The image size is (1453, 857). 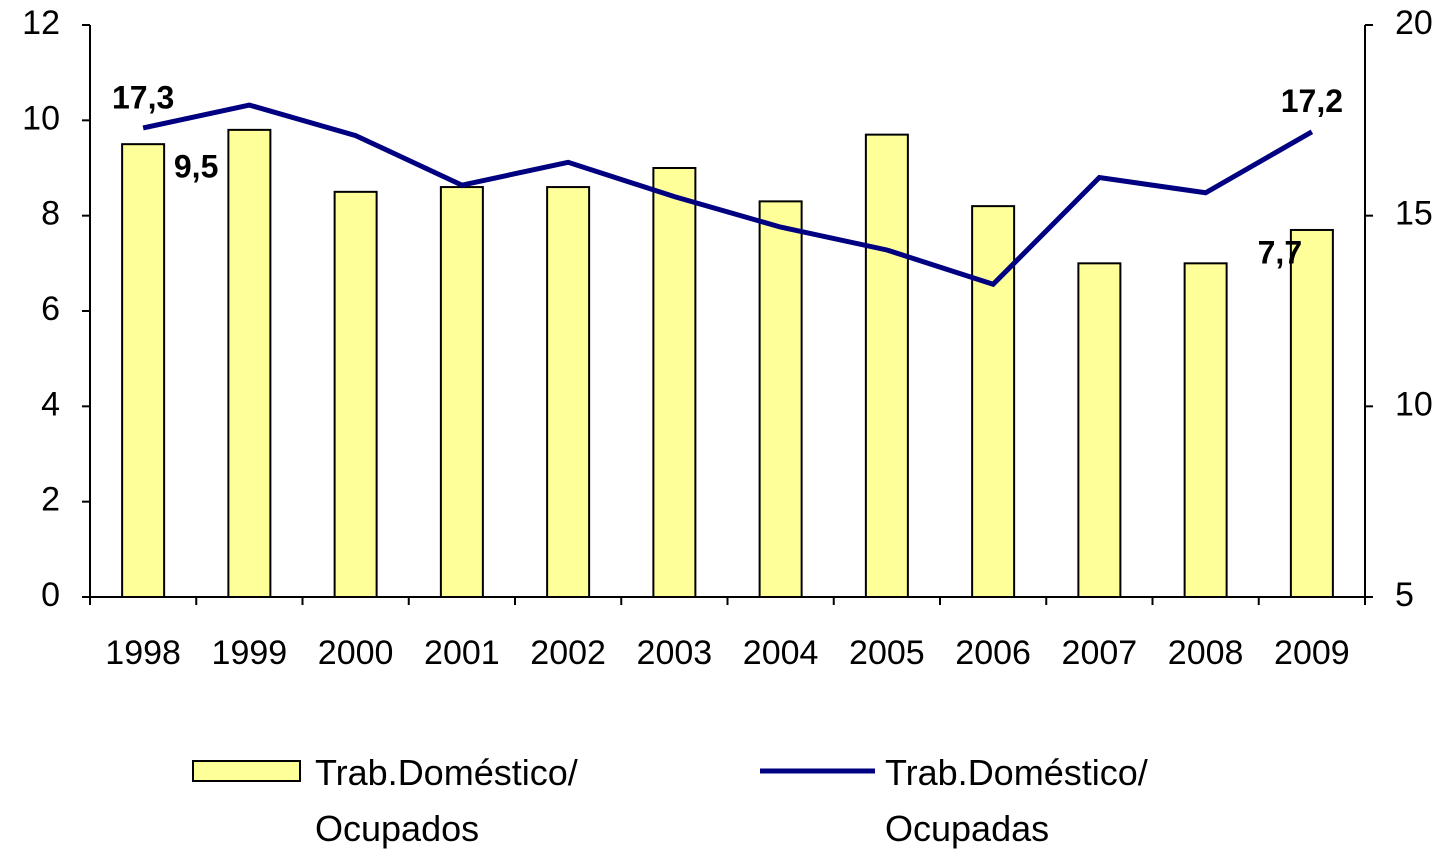 What do you see at coordinates (781, 653) in the screenshot?
I see `x-tick-label: 2004` at bounding box center [781, 653].